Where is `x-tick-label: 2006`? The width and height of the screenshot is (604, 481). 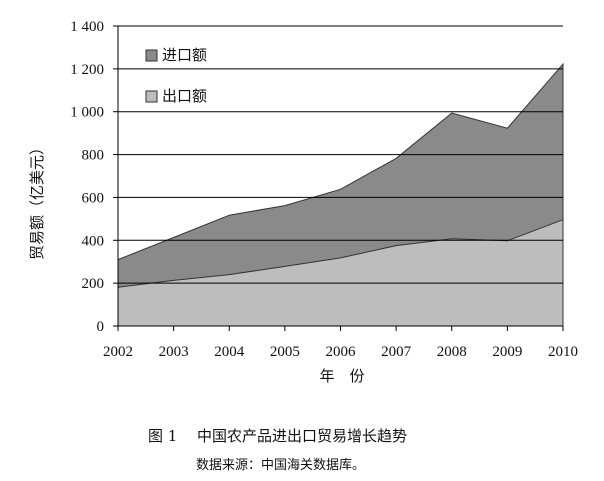
x-tick-label: 2006 is located at coordinates (341, 352).